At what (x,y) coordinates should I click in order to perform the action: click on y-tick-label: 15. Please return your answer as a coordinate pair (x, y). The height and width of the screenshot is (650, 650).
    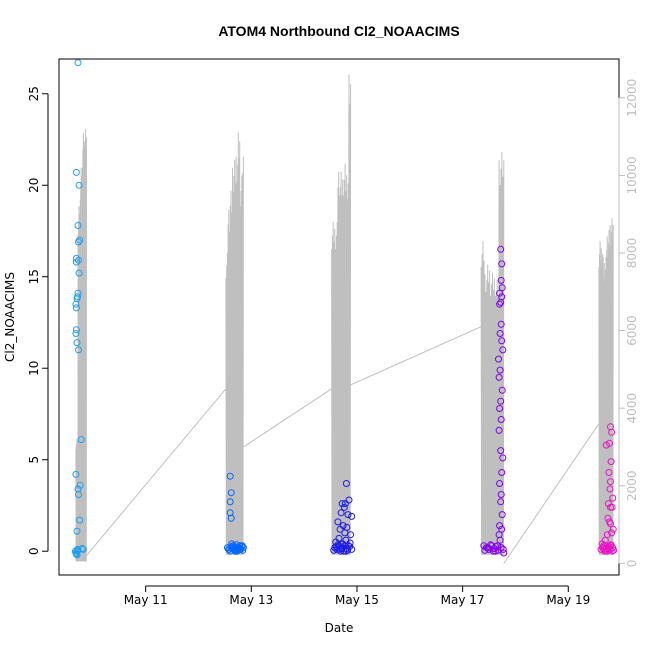
    Looking at the image, I should click on (34, 276).